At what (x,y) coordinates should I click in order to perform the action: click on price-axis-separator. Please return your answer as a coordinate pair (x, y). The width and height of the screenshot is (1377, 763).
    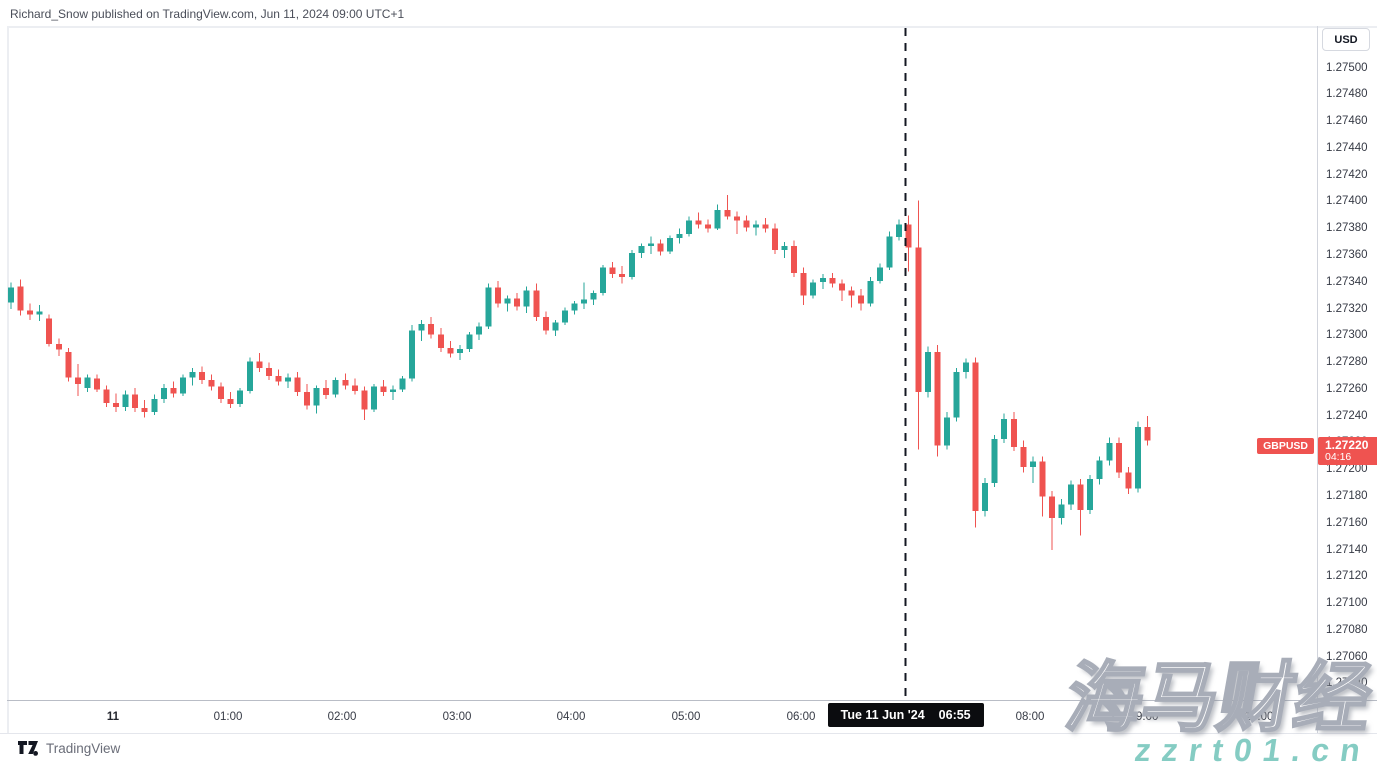
    Looking at the image, I should click on (1317, 379).